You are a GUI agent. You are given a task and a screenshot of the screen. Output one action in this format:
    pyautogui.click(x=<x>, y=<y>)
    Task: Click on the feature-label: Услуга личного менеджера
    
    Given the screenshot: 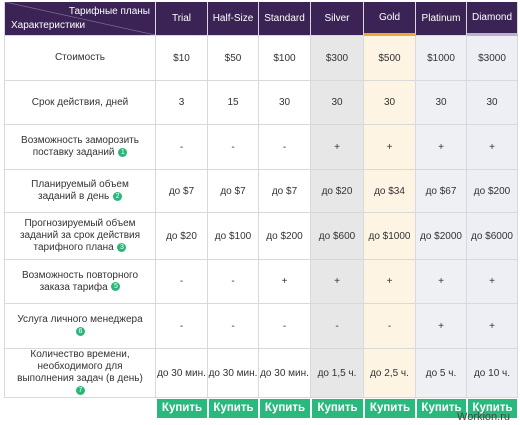 What is the action you would take?
    pyautogui.click(x=80, y=319)
    